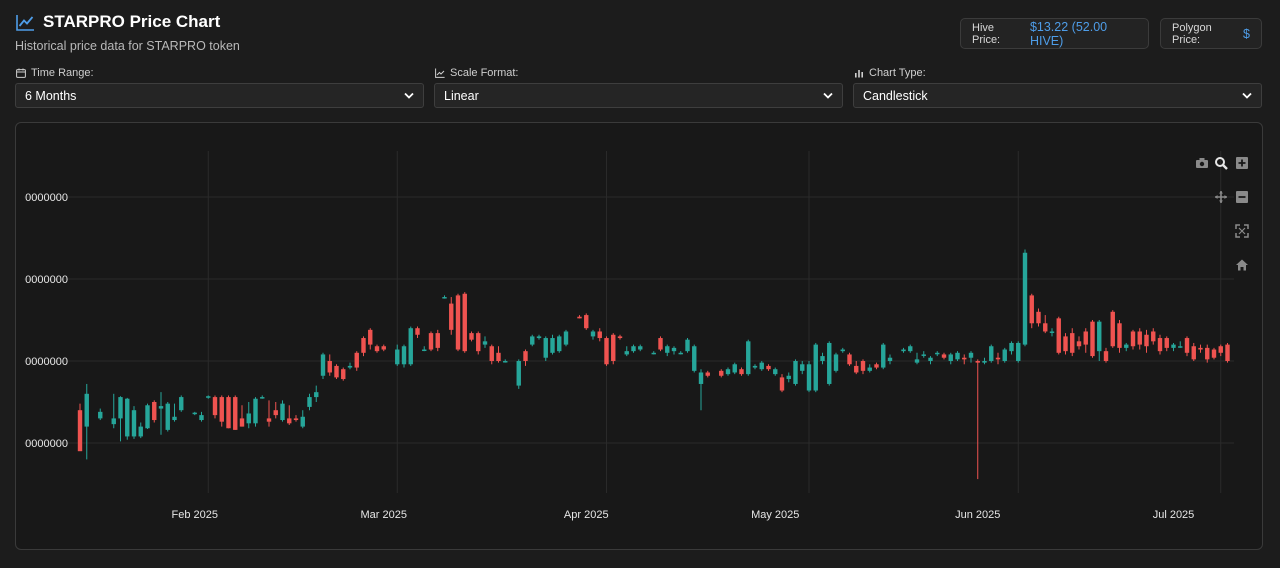 The height and width of the screenshot is (568, 1280). I want to click on reset-axes-icon, so click(1242, 265).